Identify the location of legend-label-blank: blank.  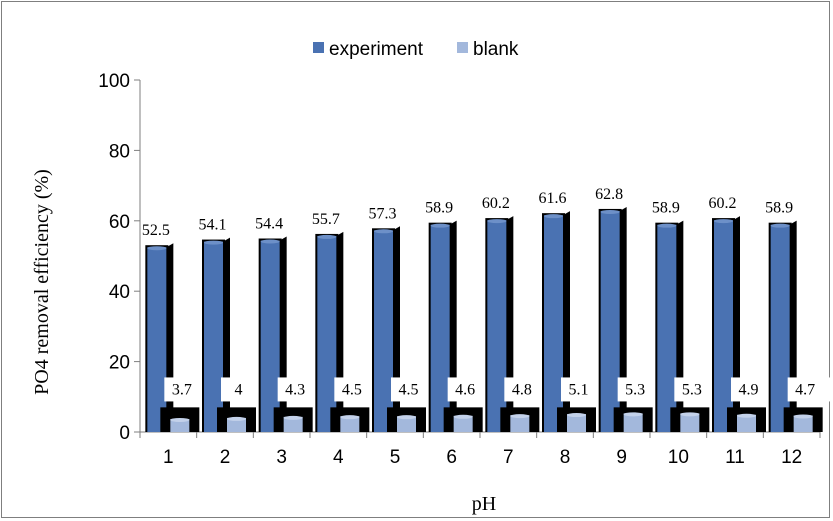
(496, 49).